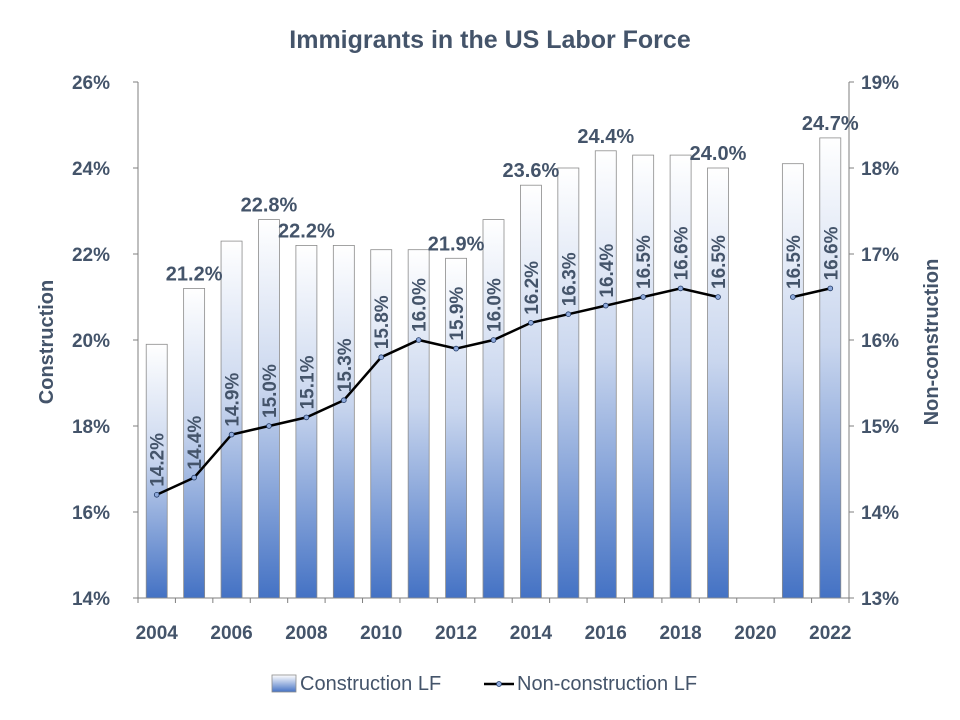  I want to click on line-point-2014, so click(531, 322).